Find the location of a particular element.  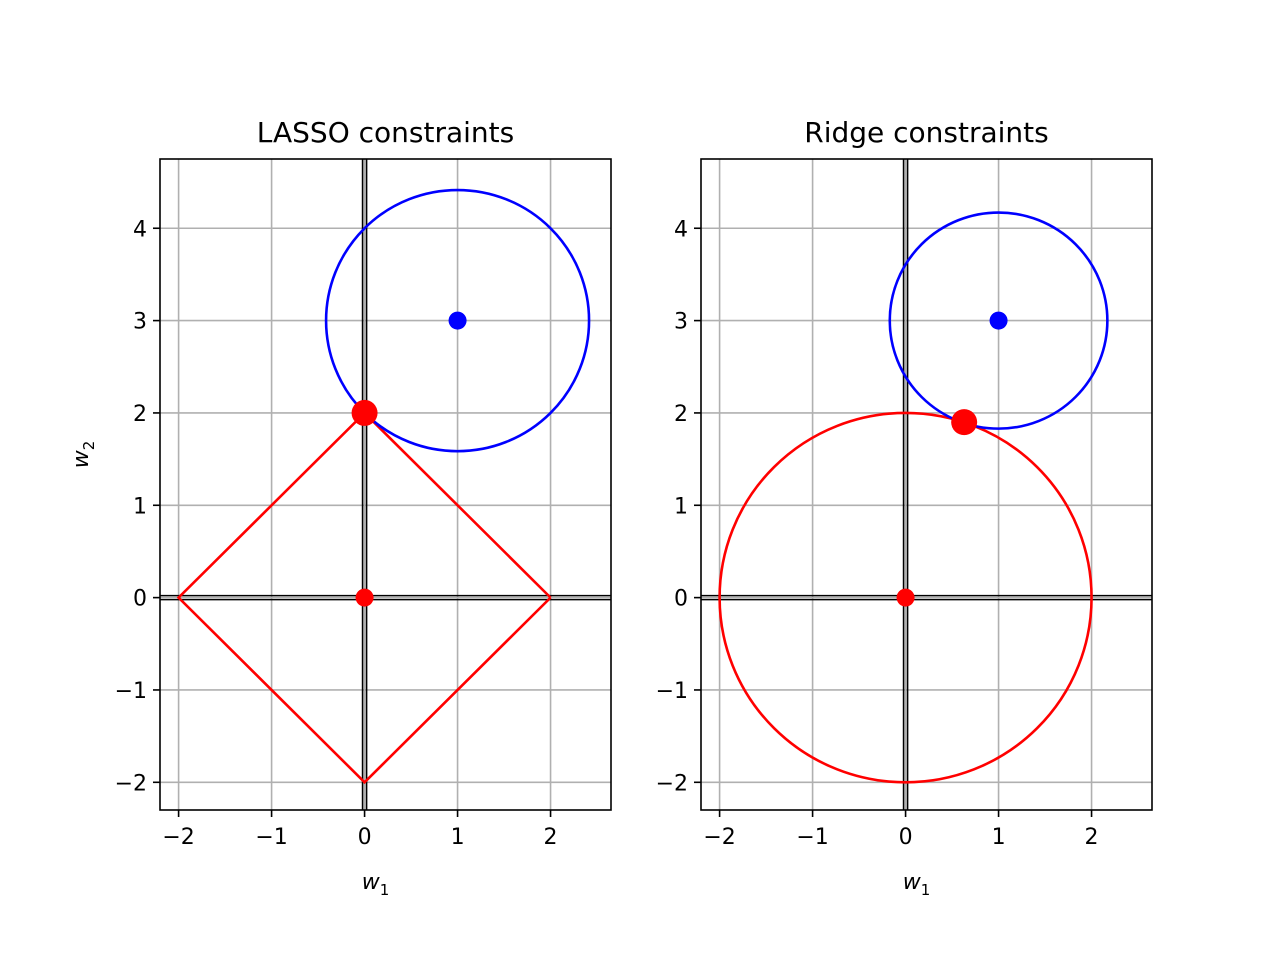

l1-constraint-diamond is located at coordinates (364, 598).